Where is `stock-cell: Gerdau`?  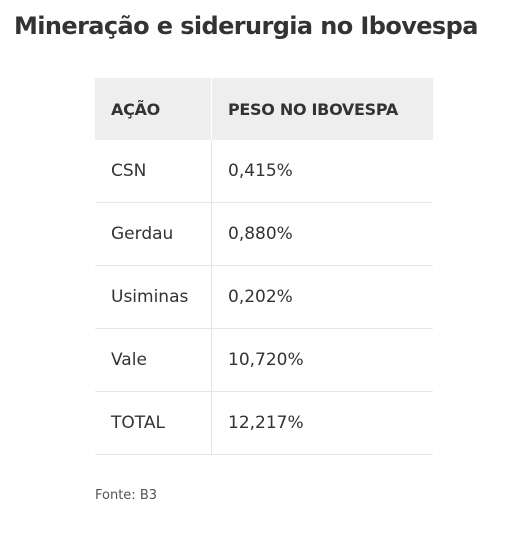 stock-cell: Gerdau is located at coordinates (153, 234).